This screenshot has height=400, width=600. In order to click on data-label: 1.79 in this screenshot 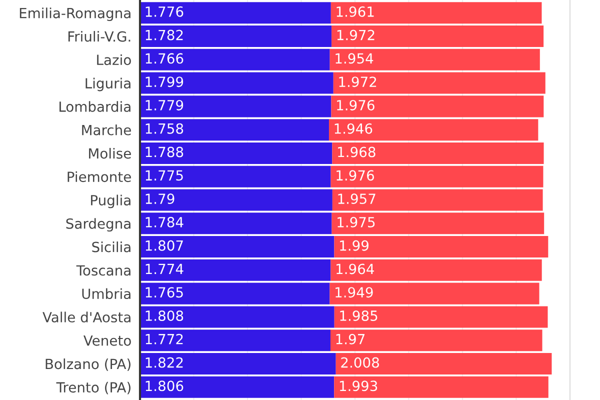, I will do `click(160, 199)`.